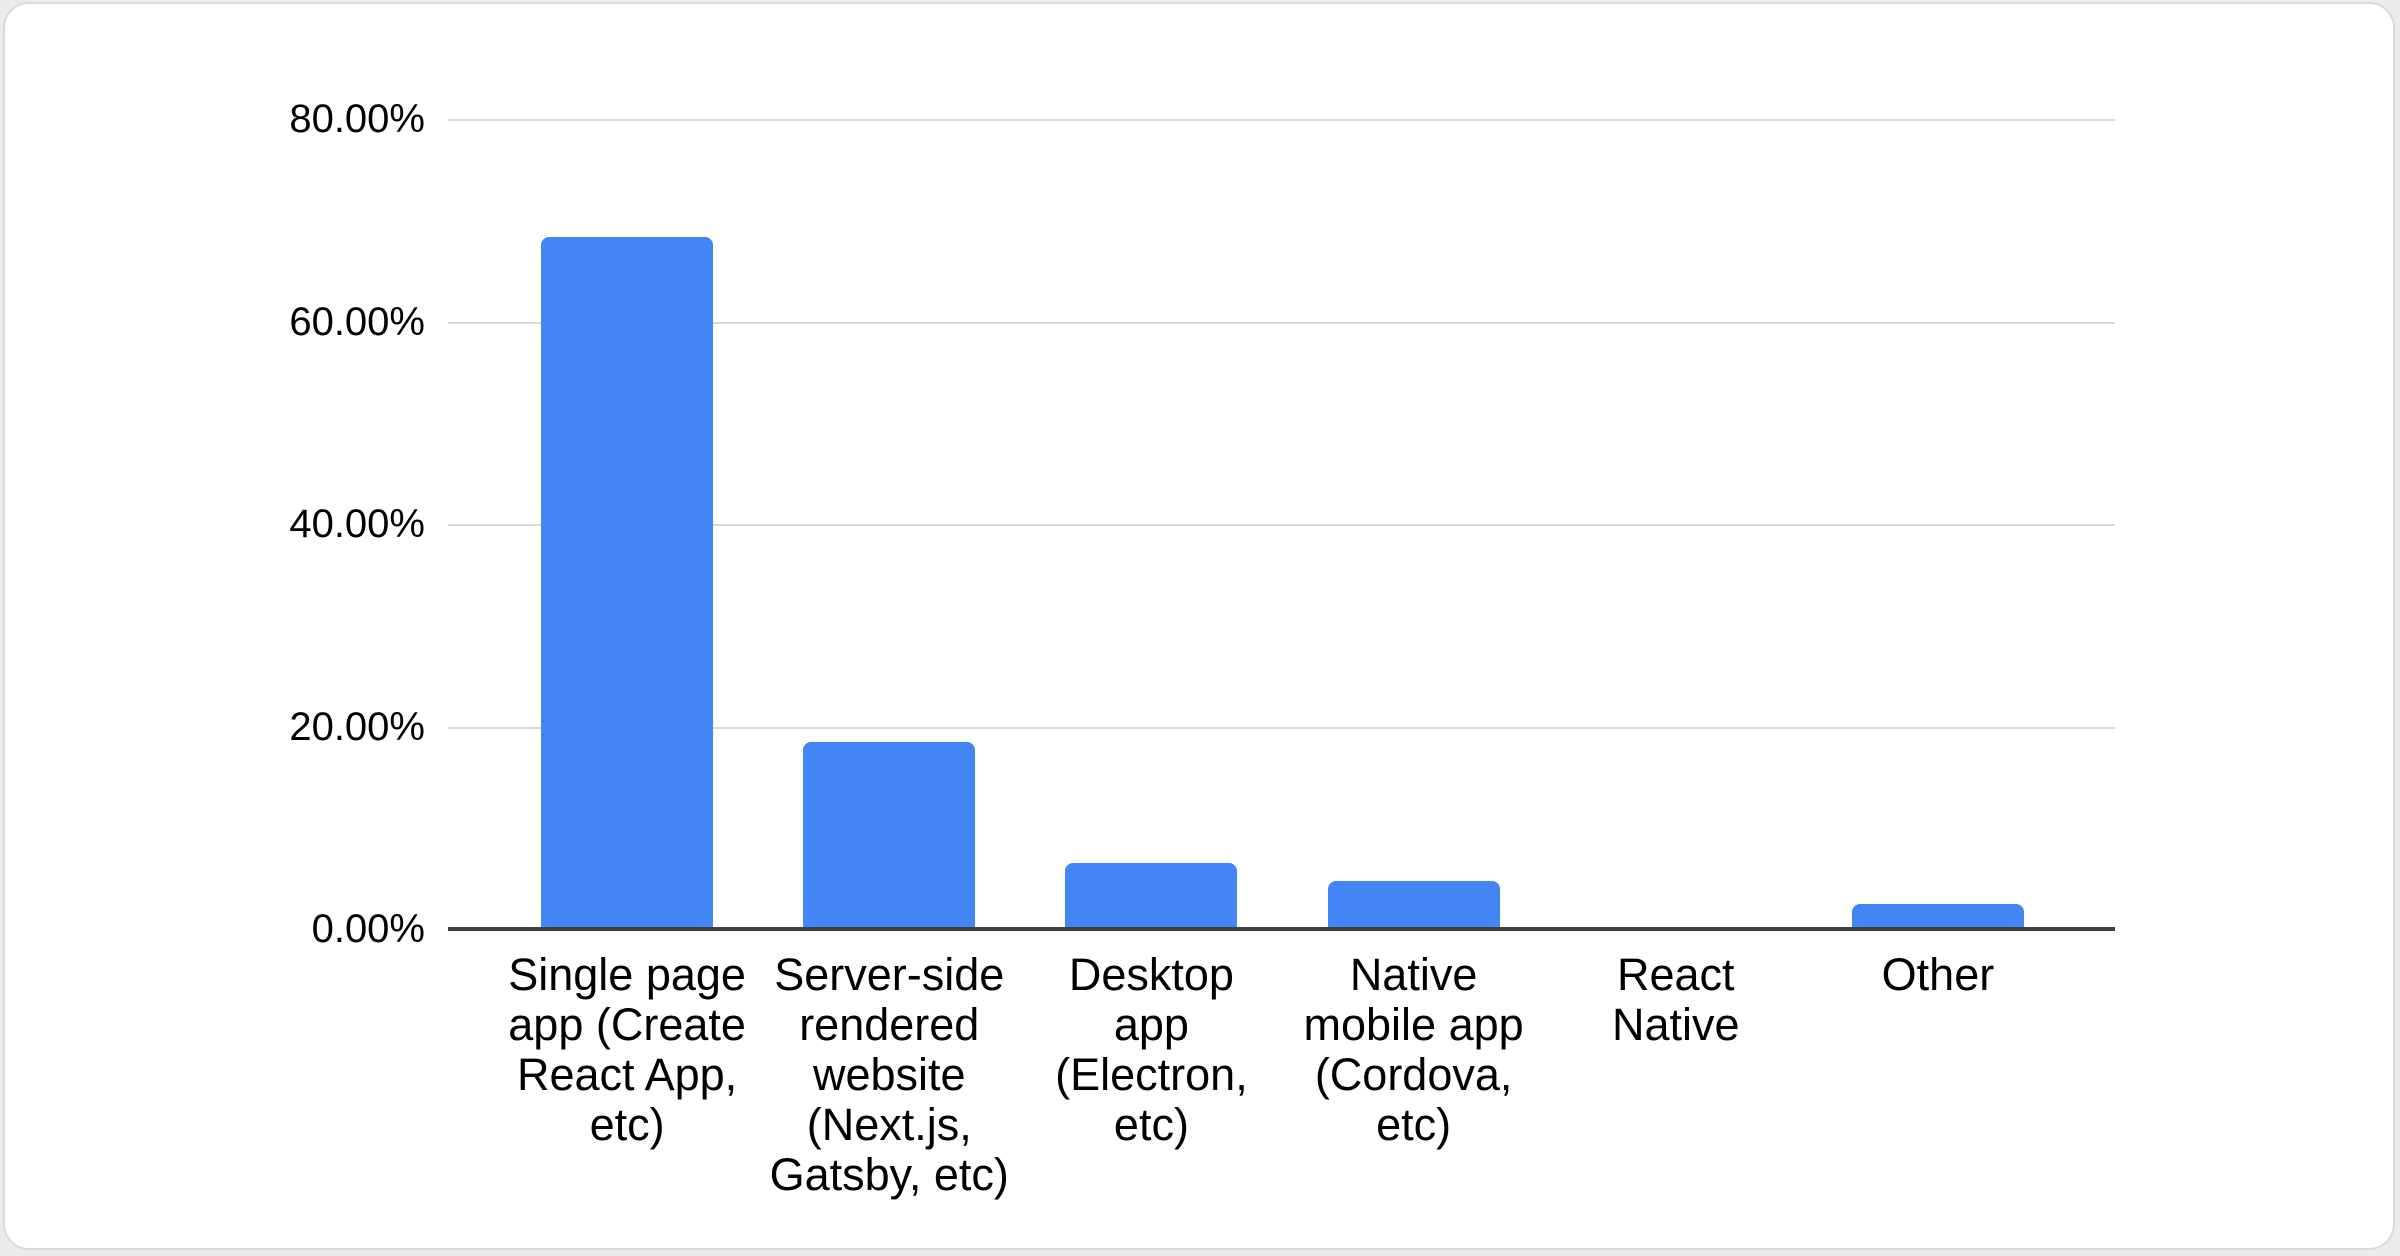  I want to click on category-label-desktop-app: Desktop app (Electron, etc), so click(1151, 1049).